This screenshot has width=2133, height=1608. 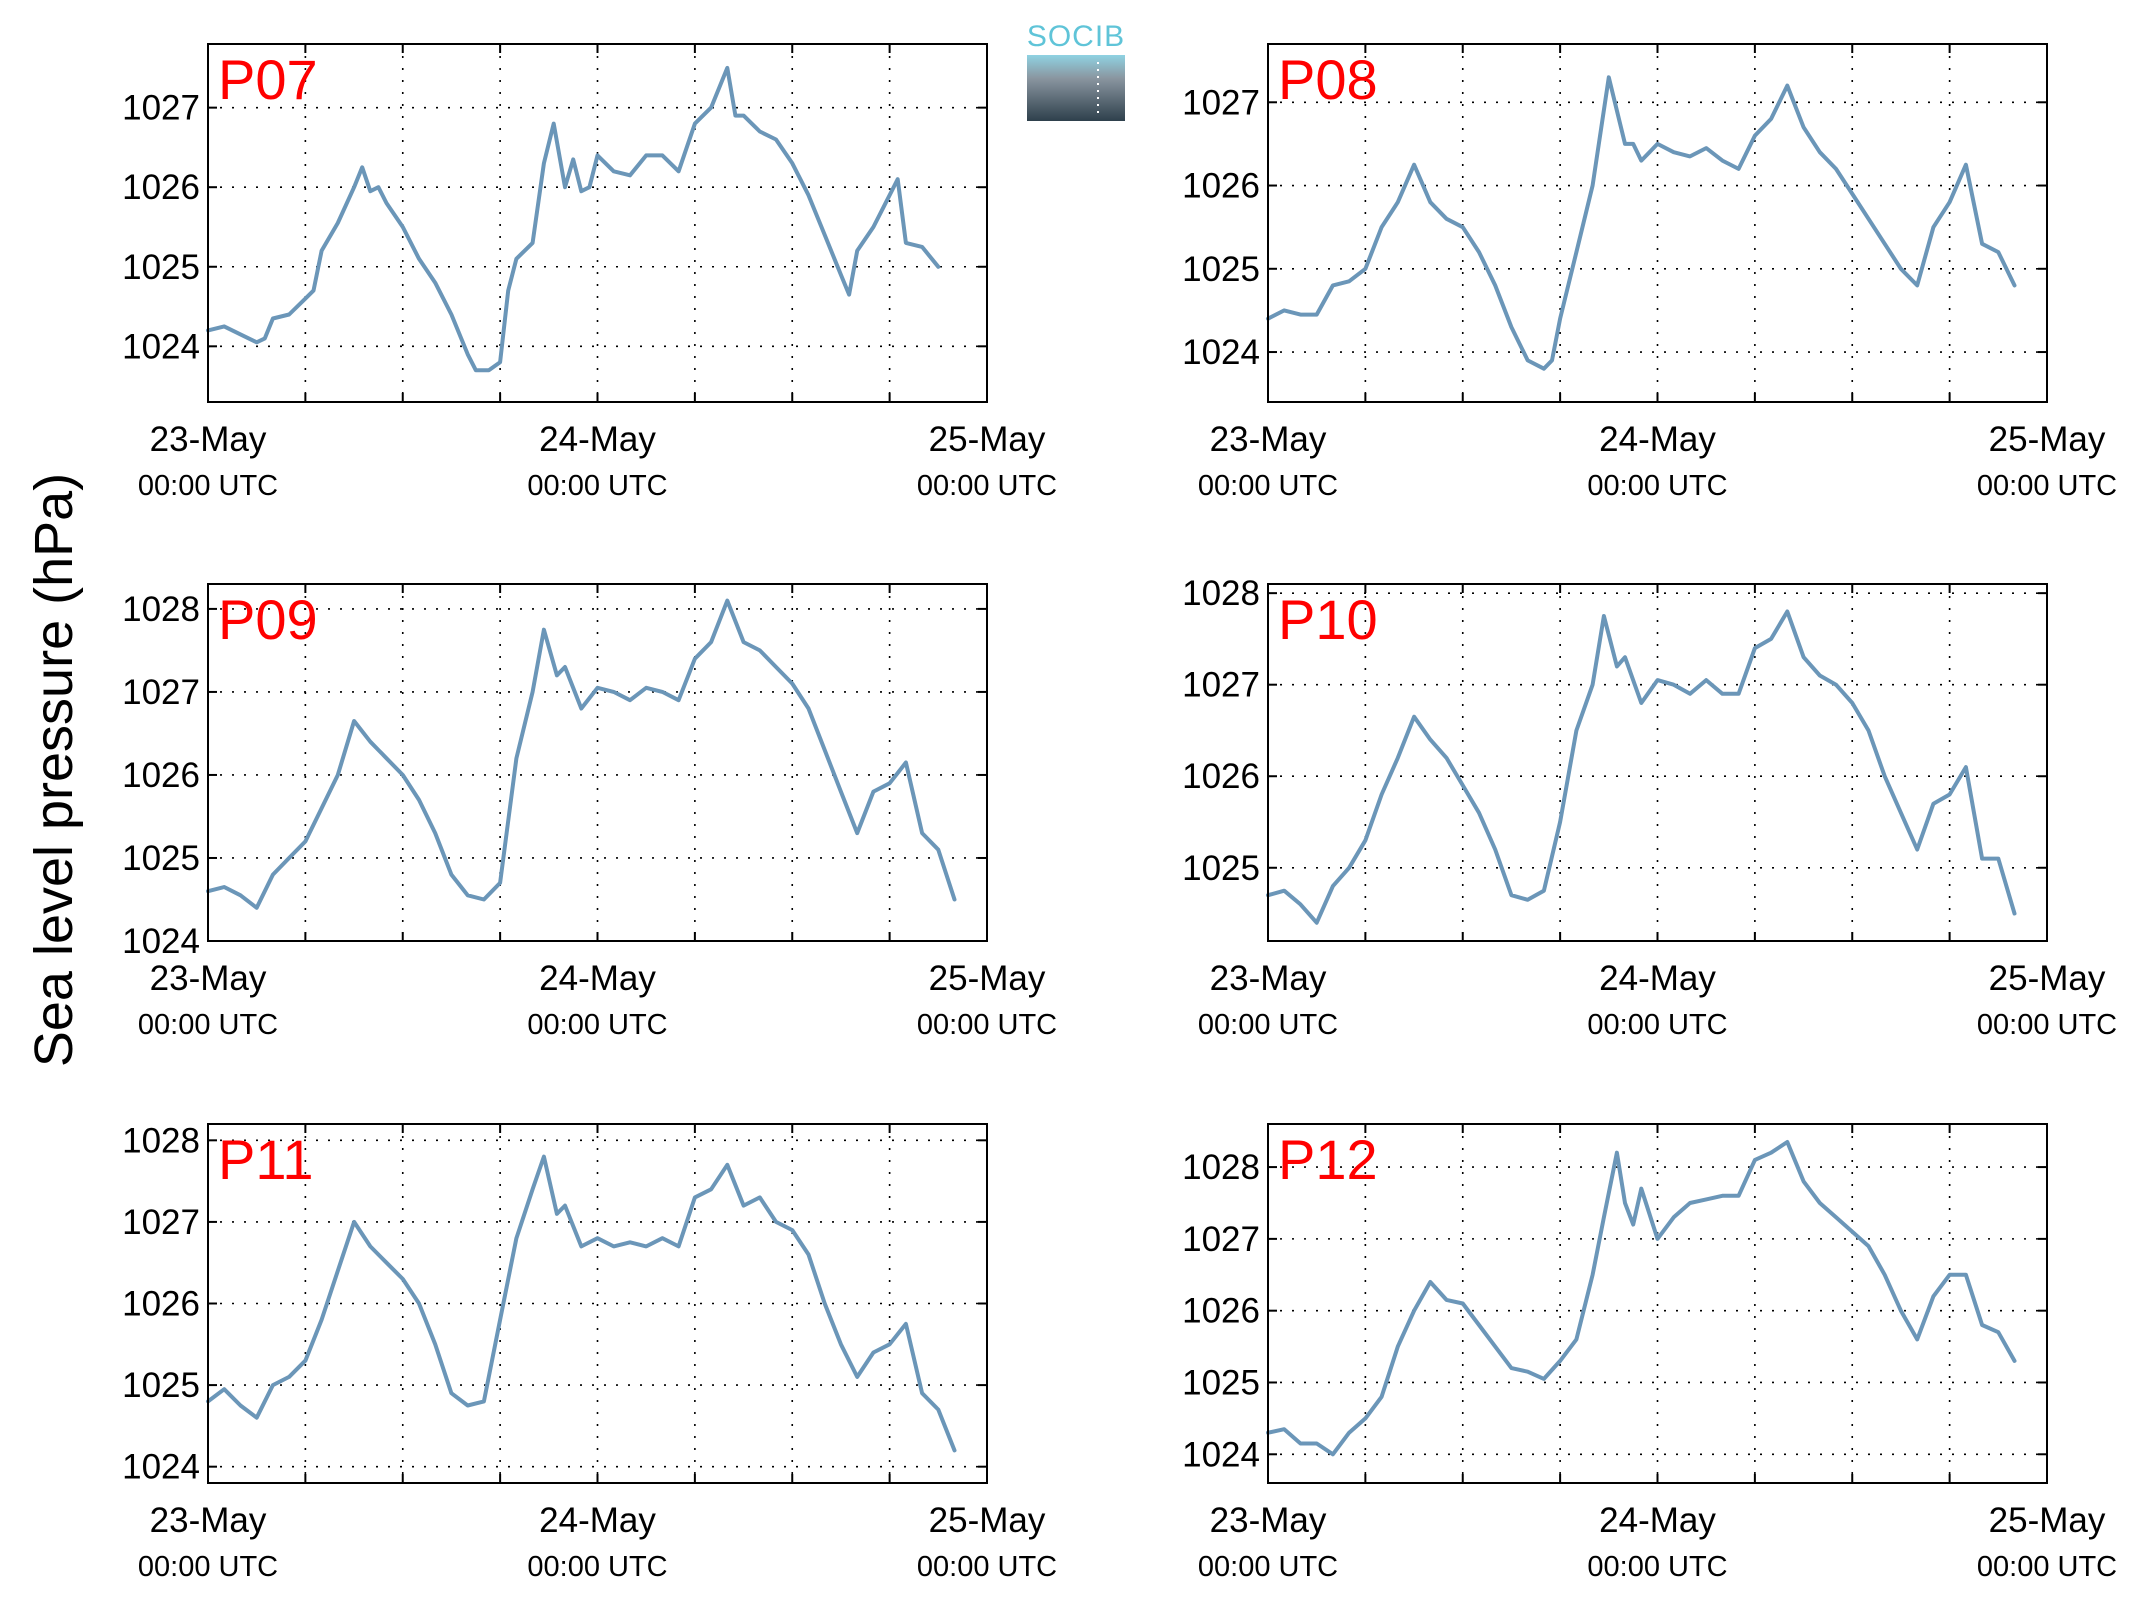 What do you see at coordinates (268, 619) in the screenshot?
I see `panel-title: P09` at bounding box center [268, 619].